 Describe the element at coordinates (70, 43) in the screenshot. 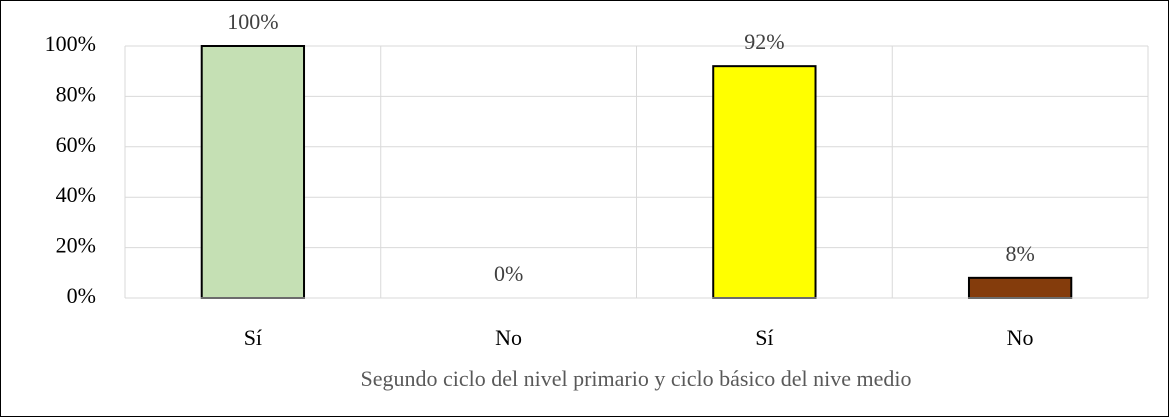

I see `y-tick-label: 100%` at that location.